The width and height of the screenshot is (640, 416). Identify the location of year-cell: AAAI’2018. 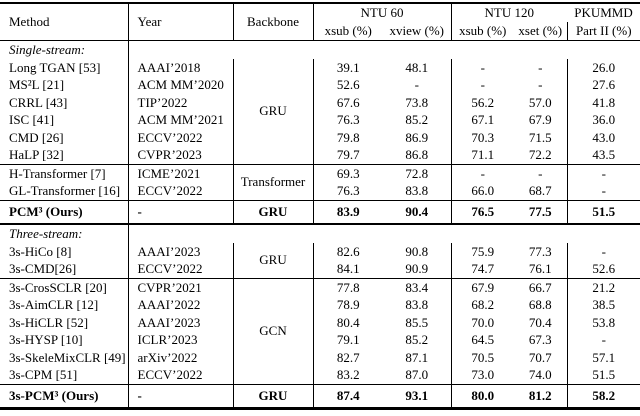
(181, 67).